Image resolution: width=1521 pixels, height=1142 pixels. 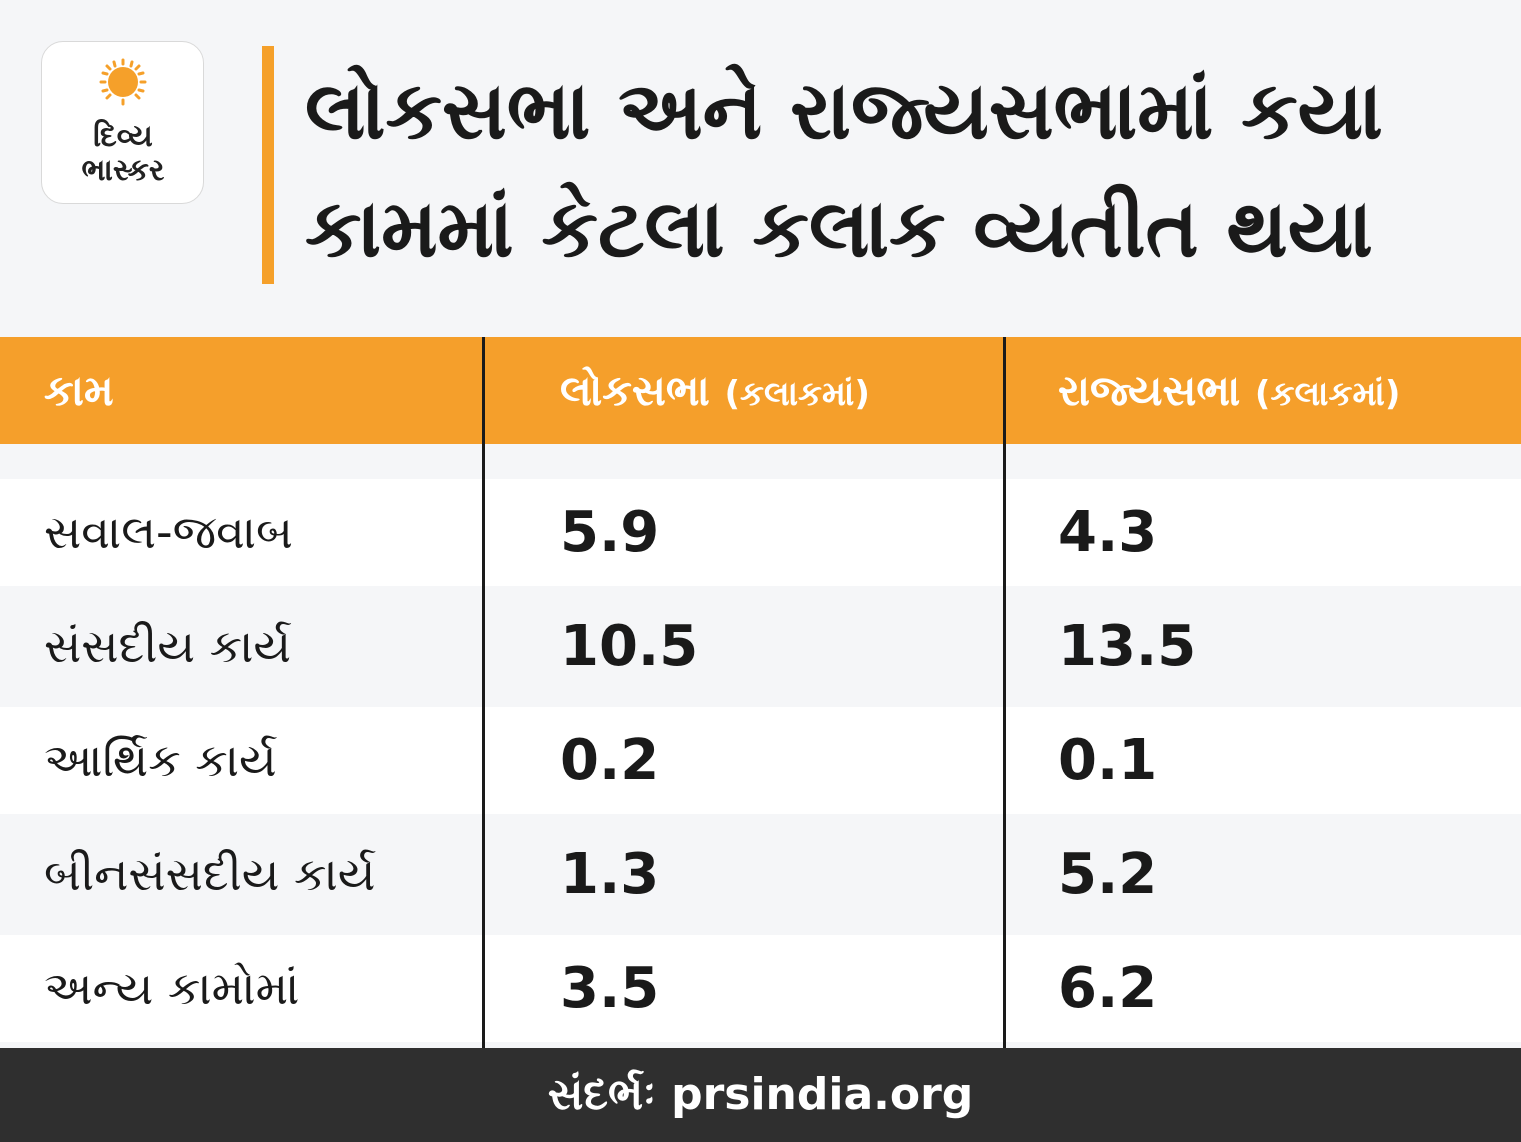 What do you see at coordinates (160, 760) in the screenshot?
I see `row-label: આર્થિક કાર્ય` at bounding box center [160, 760].